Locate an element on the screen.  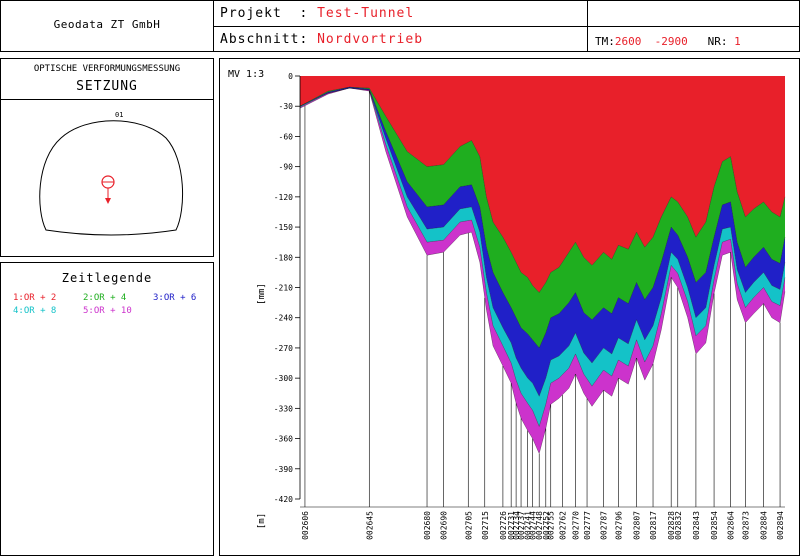
projekt-row: Projekt : Test-Tunnel is located at coordinates (317, 13).